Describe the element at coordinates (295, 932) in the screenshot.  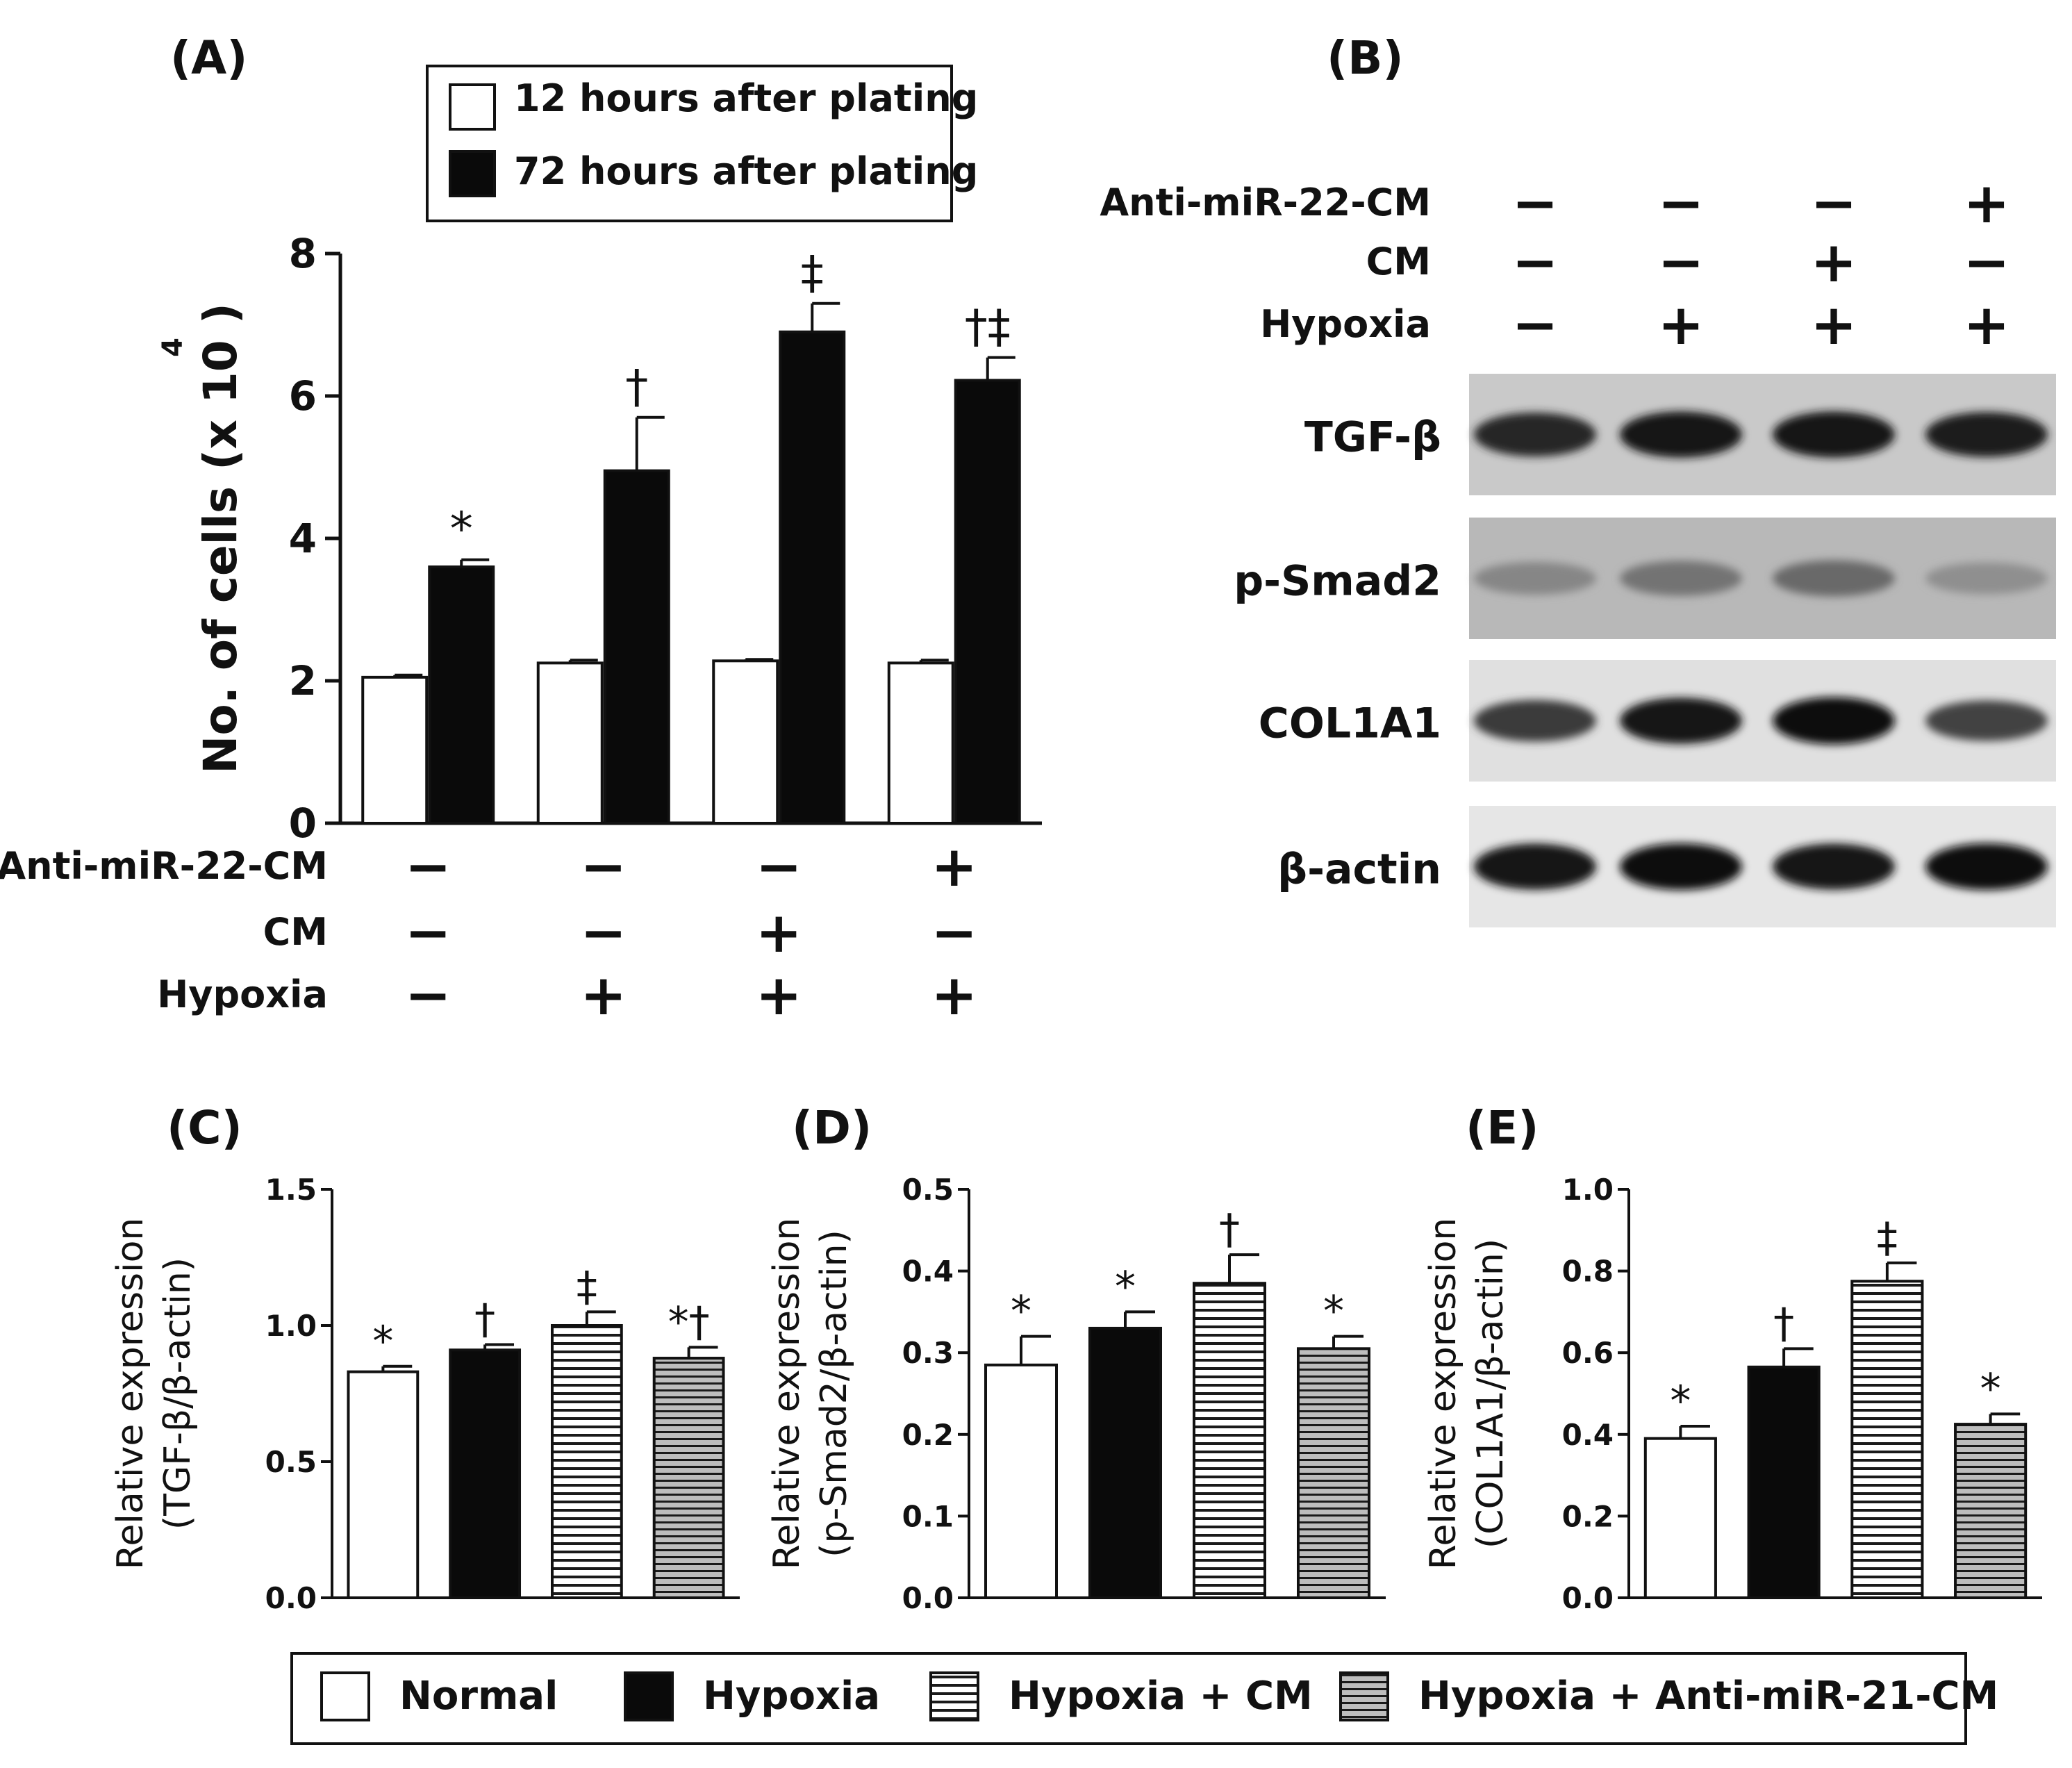
I see `a-condition-label: CM` at that location.